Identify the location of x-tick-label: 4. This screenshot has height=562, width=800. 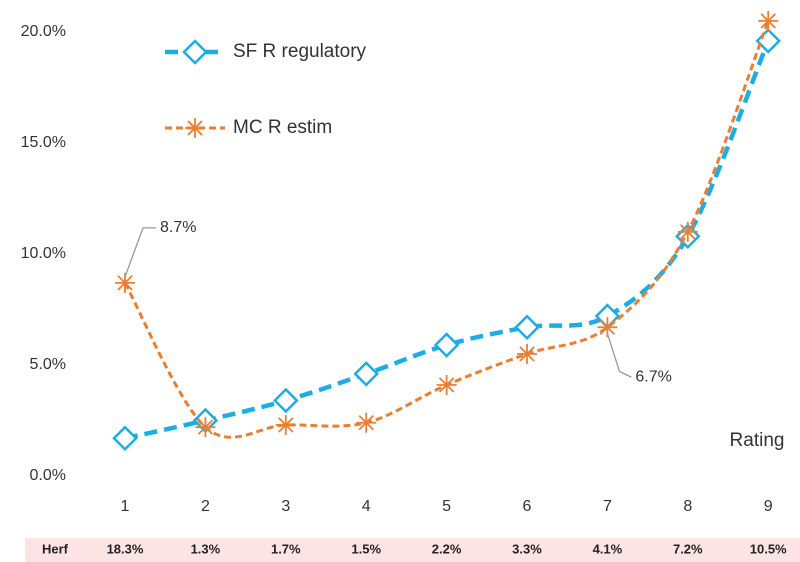
(366, 506).